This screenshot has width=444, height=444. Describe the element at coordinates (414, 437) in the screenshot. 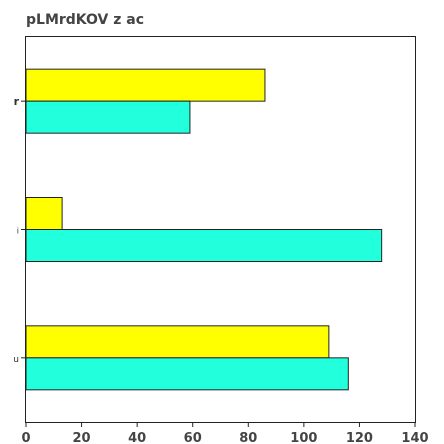

I see `x-tick-label: 140` at that location.